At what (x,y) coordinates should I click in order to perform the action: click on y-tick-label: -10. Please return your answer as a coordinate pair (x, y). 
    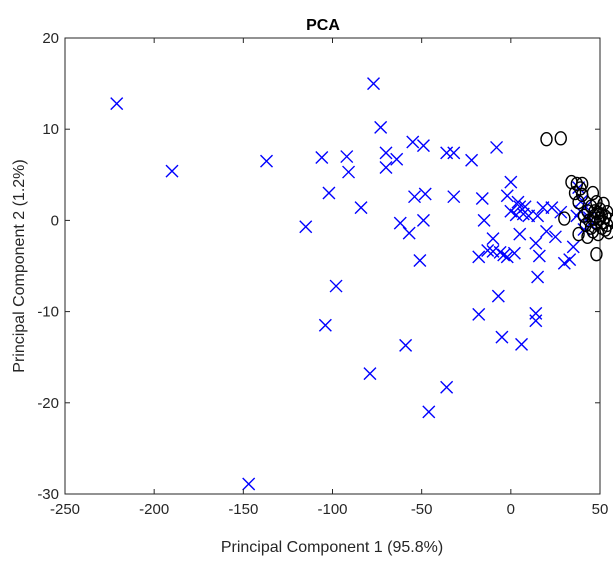
    Looking at the image, I should click on (48, 312).